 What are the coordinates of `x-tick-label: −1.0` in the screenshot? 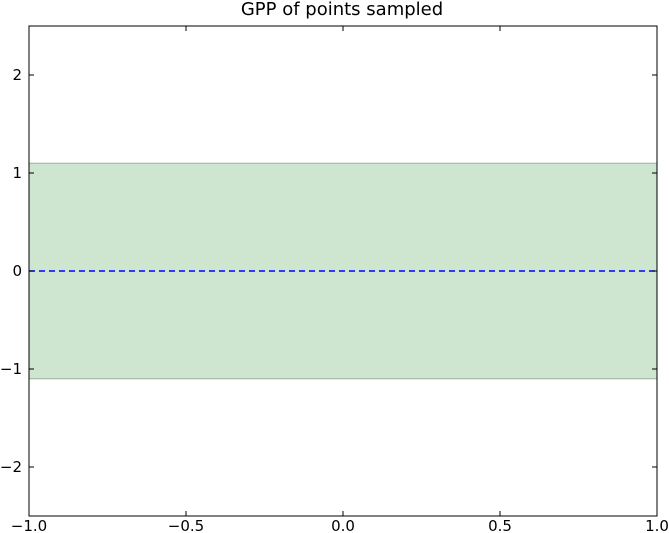 It's located at (29, 525).